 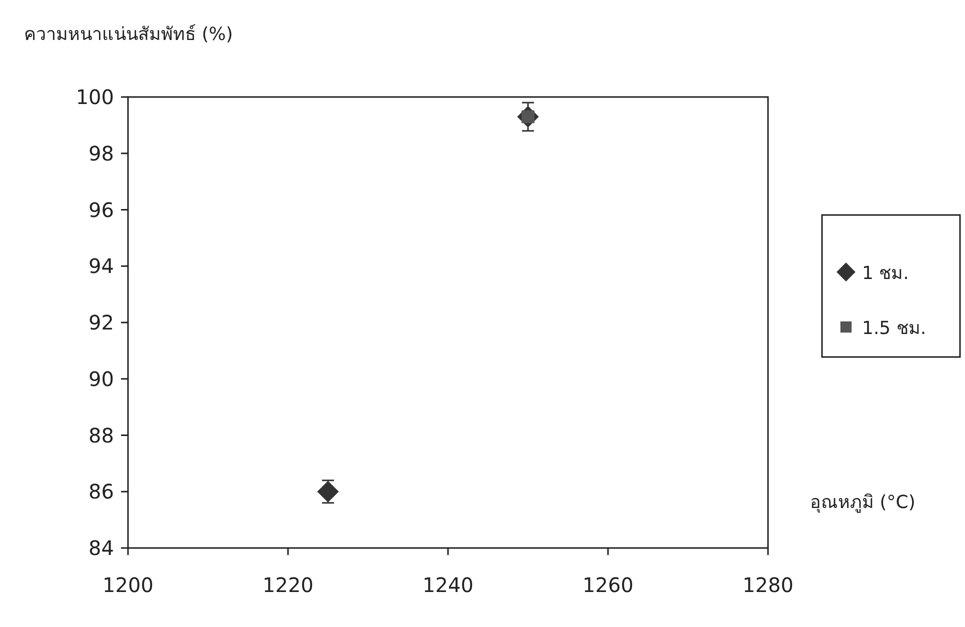 I want to click on x-tick-label: 1220, so click(x=288, y=585).